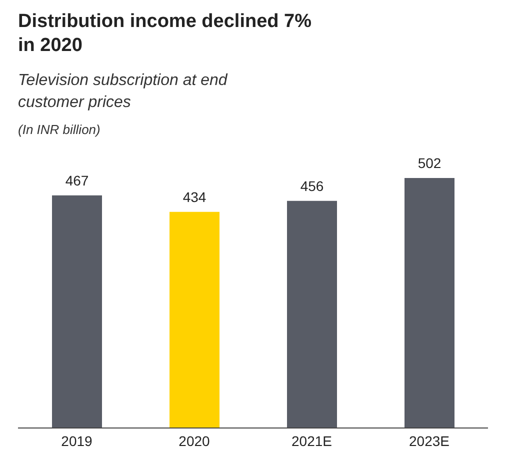 Image resolution: width=515 pixels, height=466 pixels. Describe the element at coordinates (77, 440) in the screenshot. I see `x-tick-label: 2019` at that location.